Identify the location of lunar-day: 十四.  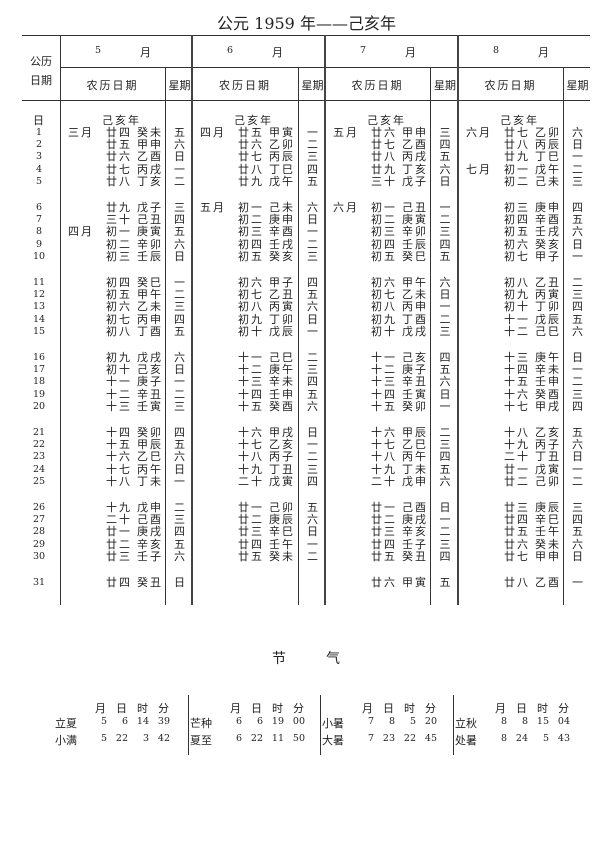
(384, 394).